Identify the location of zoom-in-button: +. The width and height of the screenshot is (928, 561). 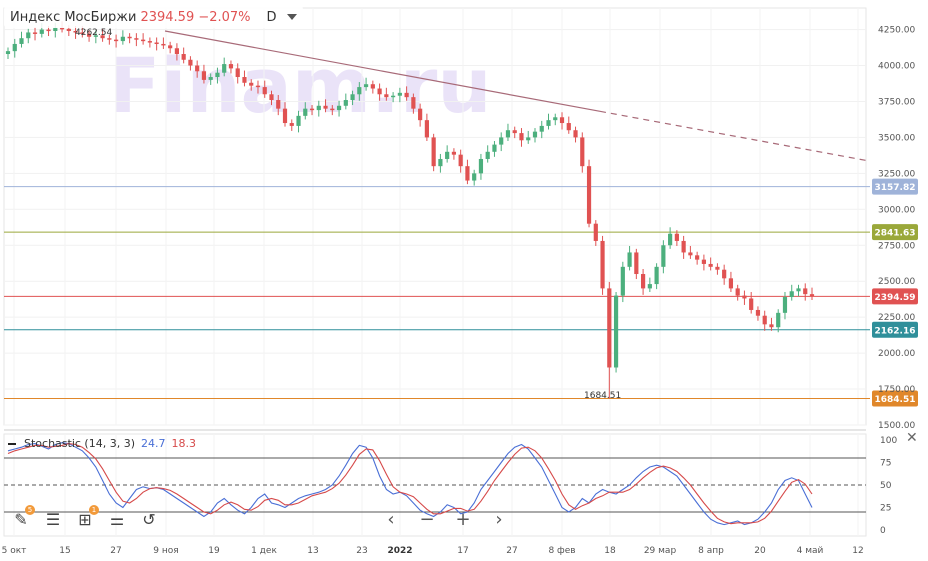
(463, 519).